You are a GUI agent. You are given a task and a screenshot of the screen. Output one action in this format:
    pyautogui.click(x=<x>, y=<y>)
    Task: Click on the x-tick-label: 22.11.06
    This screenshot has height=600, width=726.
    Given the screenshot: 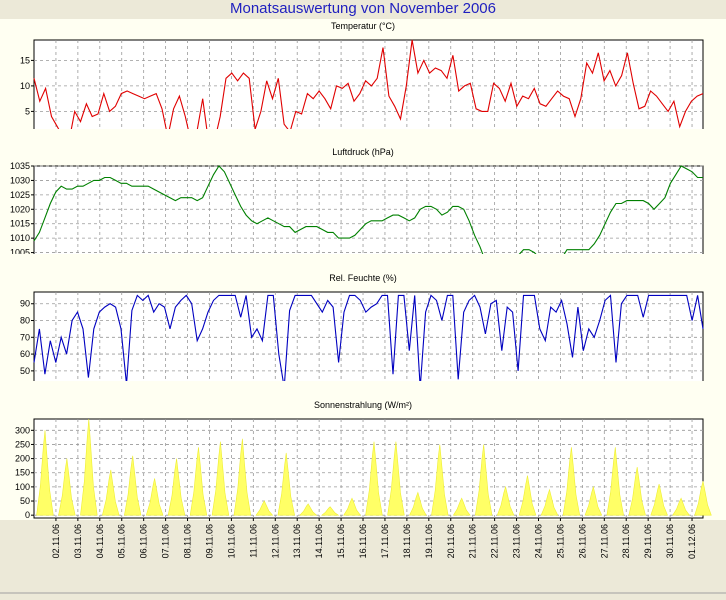 What is the action you would take?
    pyautogui.click(x=495, y=541)
    